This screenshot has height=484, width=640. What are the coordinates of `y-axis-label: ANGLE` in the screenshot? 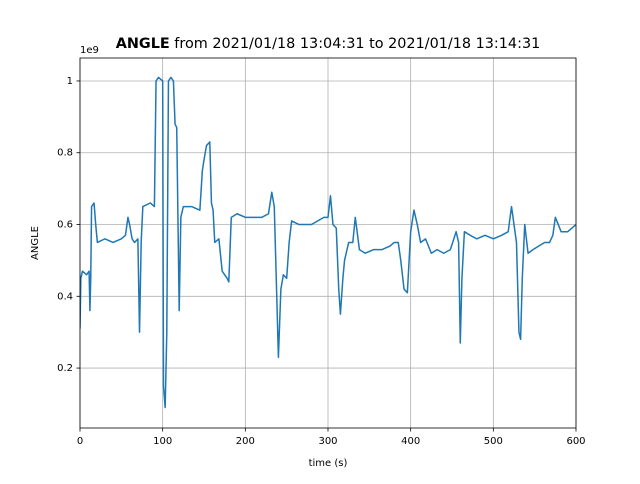 It's located at (35, 243).